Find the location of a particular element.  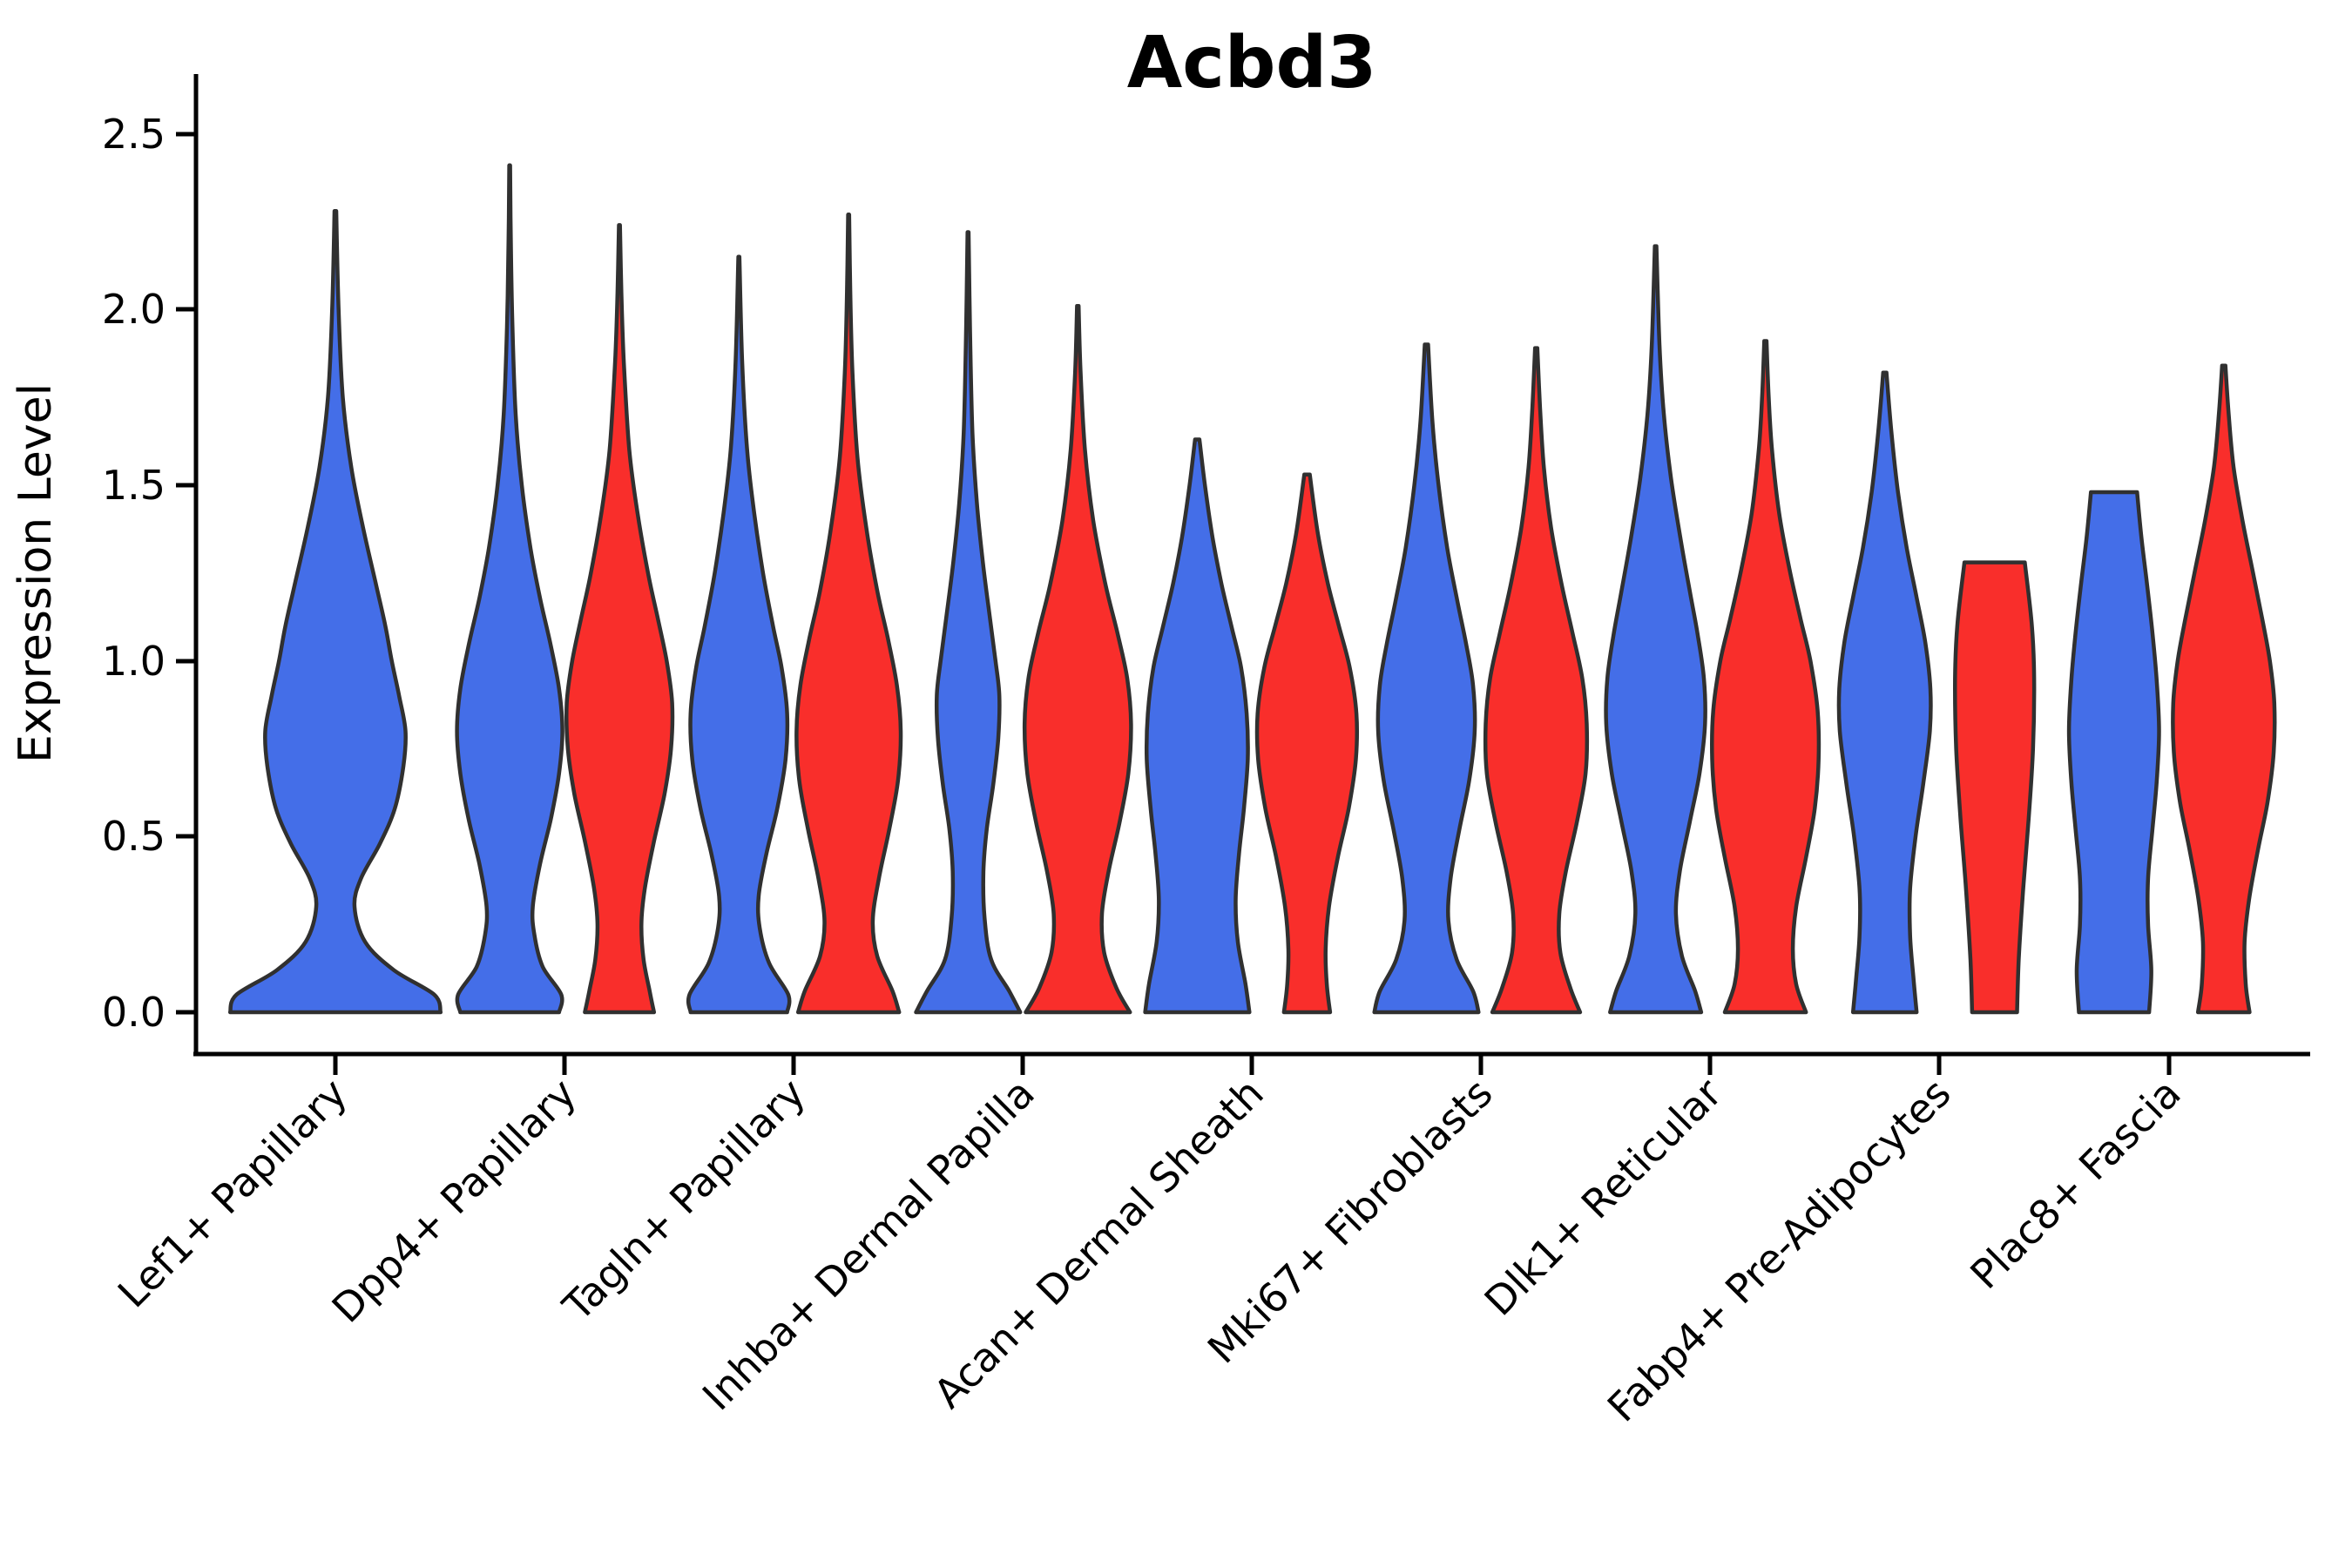

violin-plac8-blue is located at coordinates (2113, 752).